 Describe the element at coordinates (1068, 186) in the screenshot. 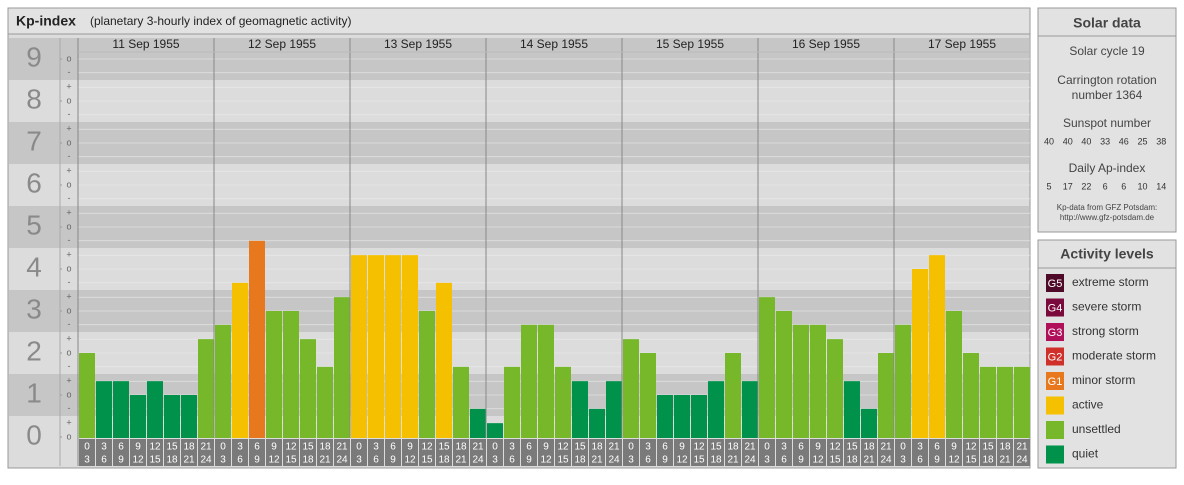

I see `ap-value: 17` at that location.